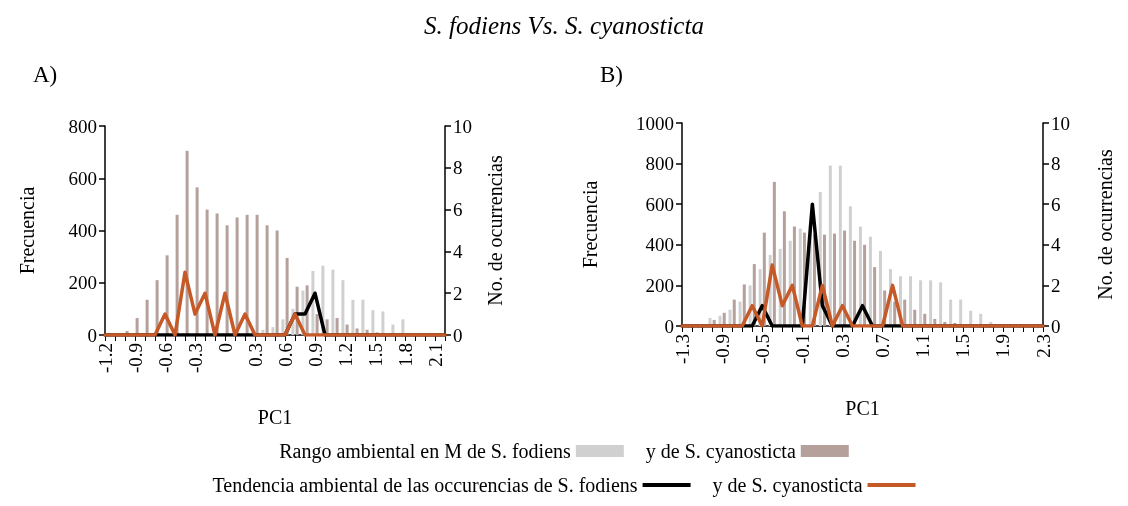 The image size is (1128, 506). I want to click on legend-label: Tendencia ambiental de las occurencias de S. fodiens, so click(425, 485).